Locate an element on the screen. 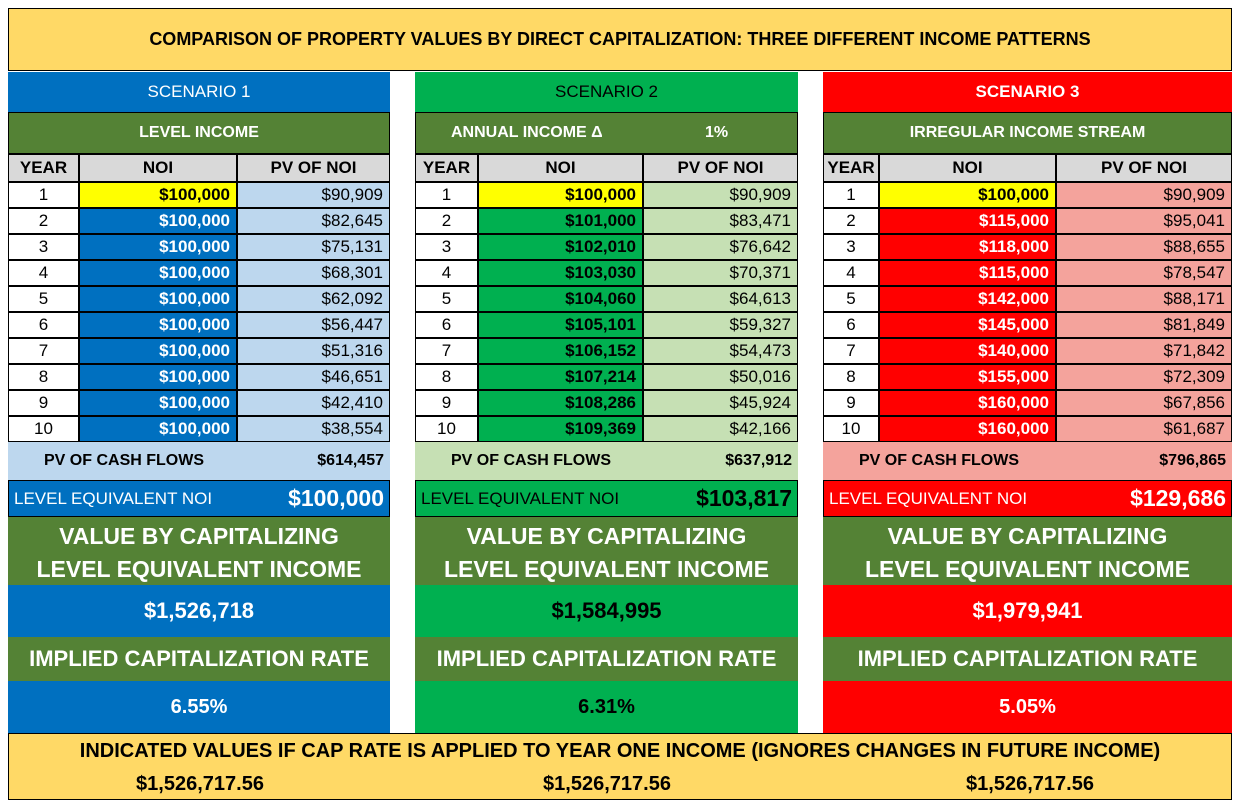 This screenshot has width=1240, height=803. noi-cell: $107,214 is located at coordinates (560, 377).